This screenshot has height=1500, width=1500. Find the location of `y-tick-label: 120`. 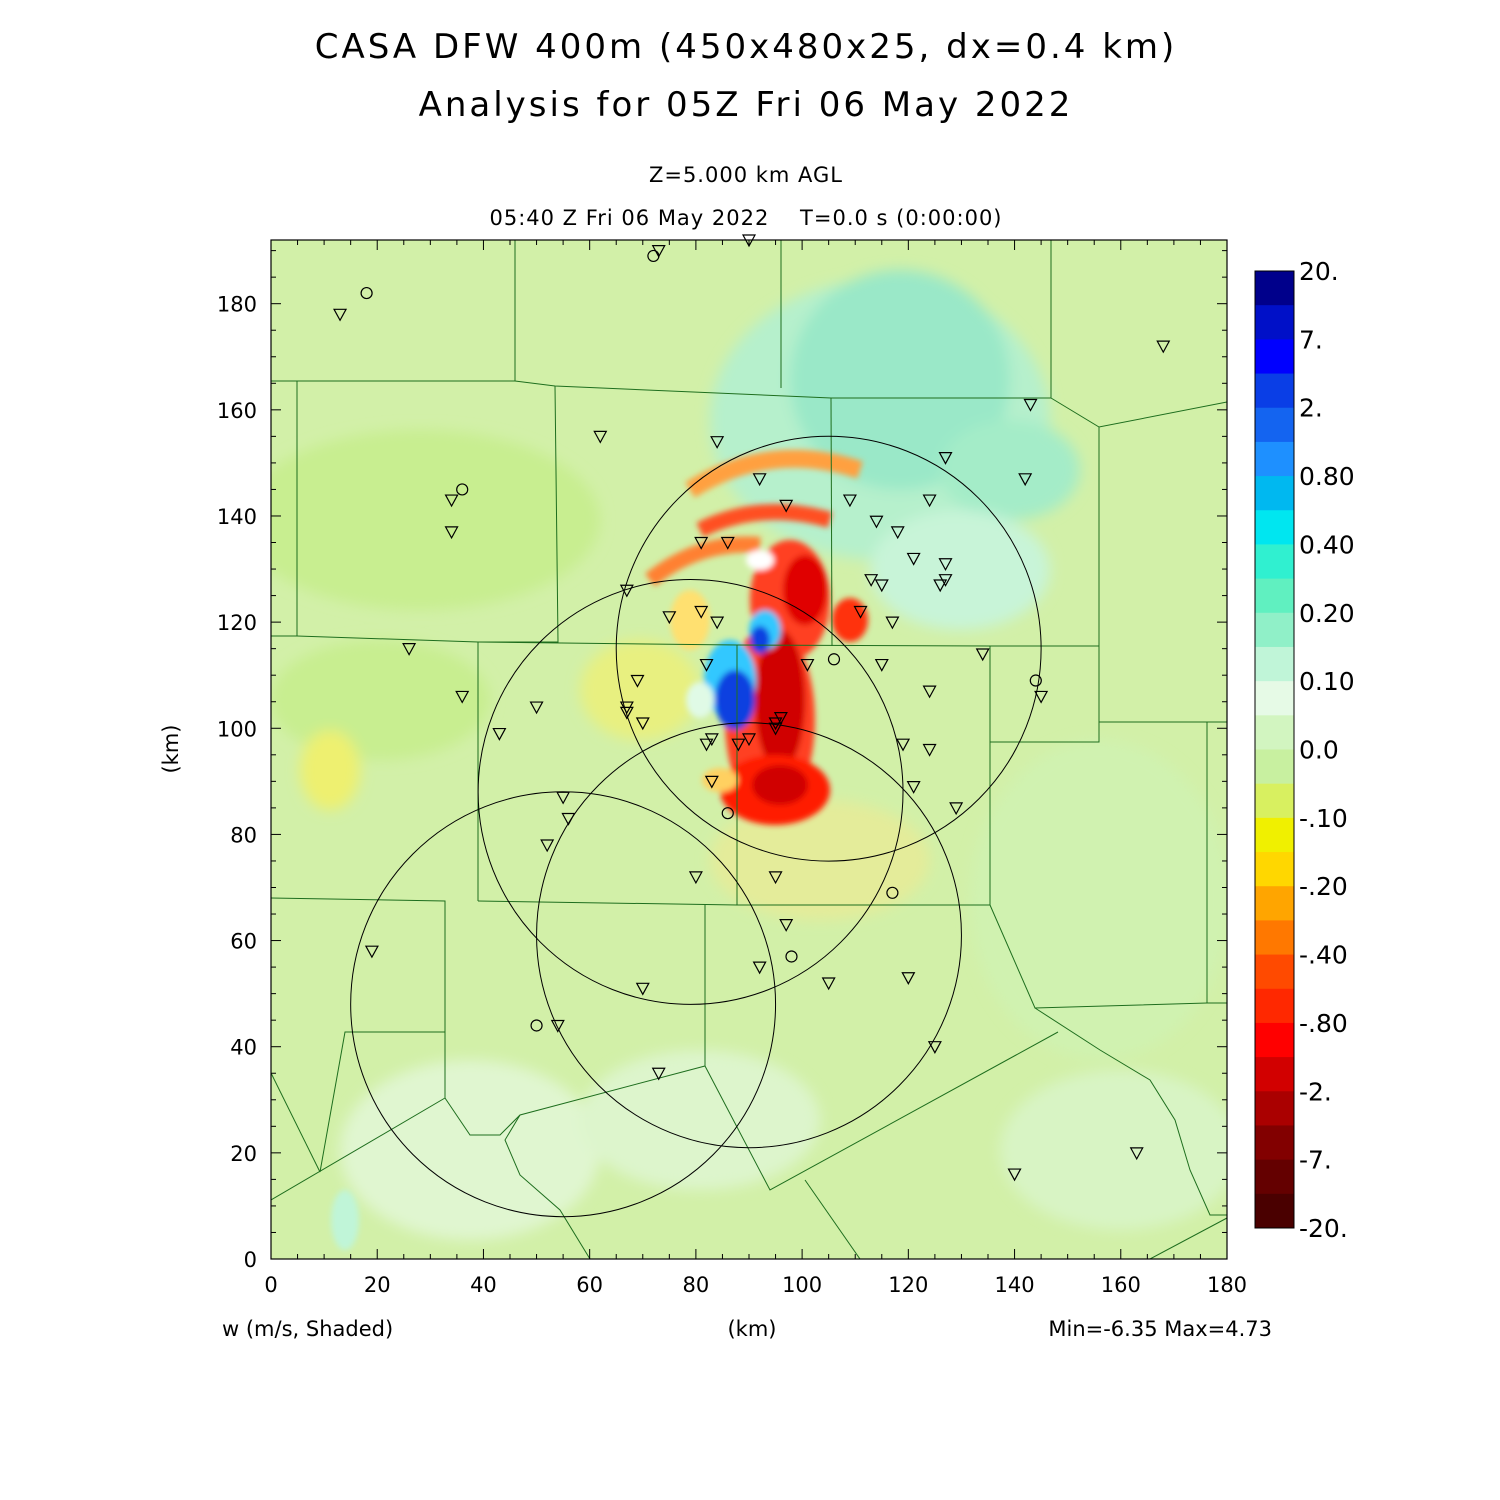

y-tick-label: 120 is located at coordinates (237, 623).